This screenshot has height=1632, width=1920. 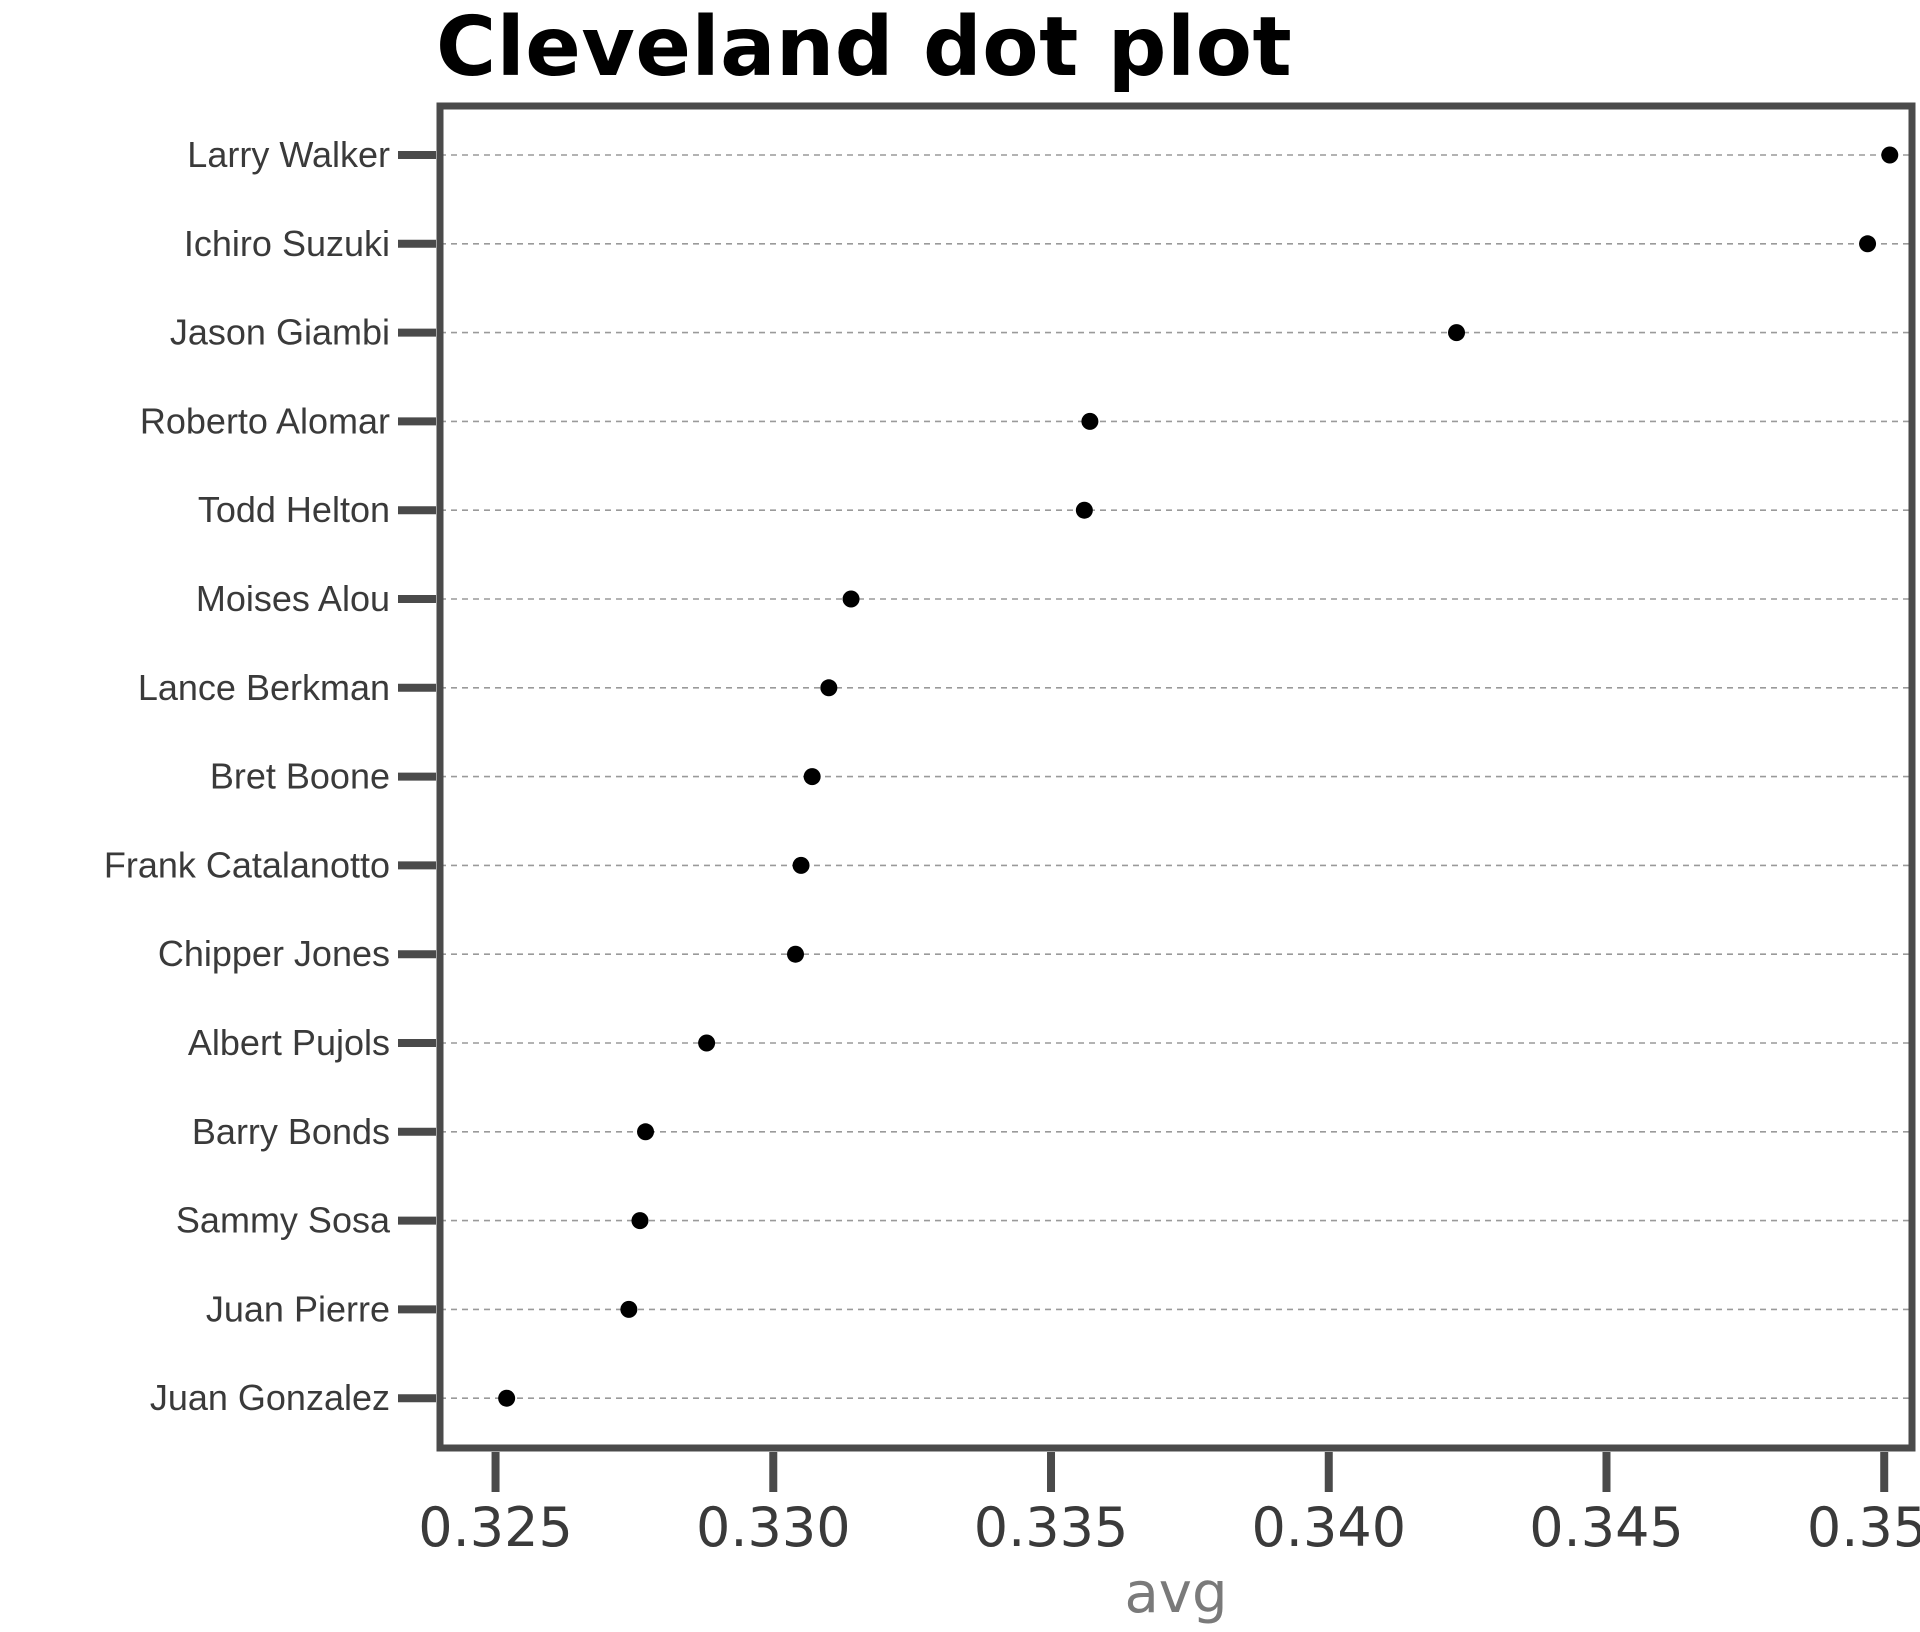 What do you see at coordinates (1606, 1527) in the screenshot?
I see `x-tick-label: 0.345` at bounding box center [1606, 1527].